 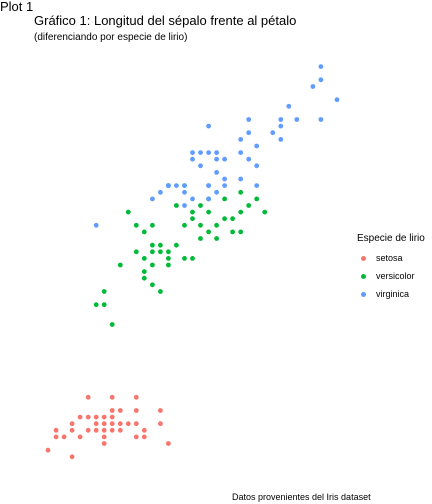 I want to click on legend-swatch-versicolor, so click(x=363, y=276).